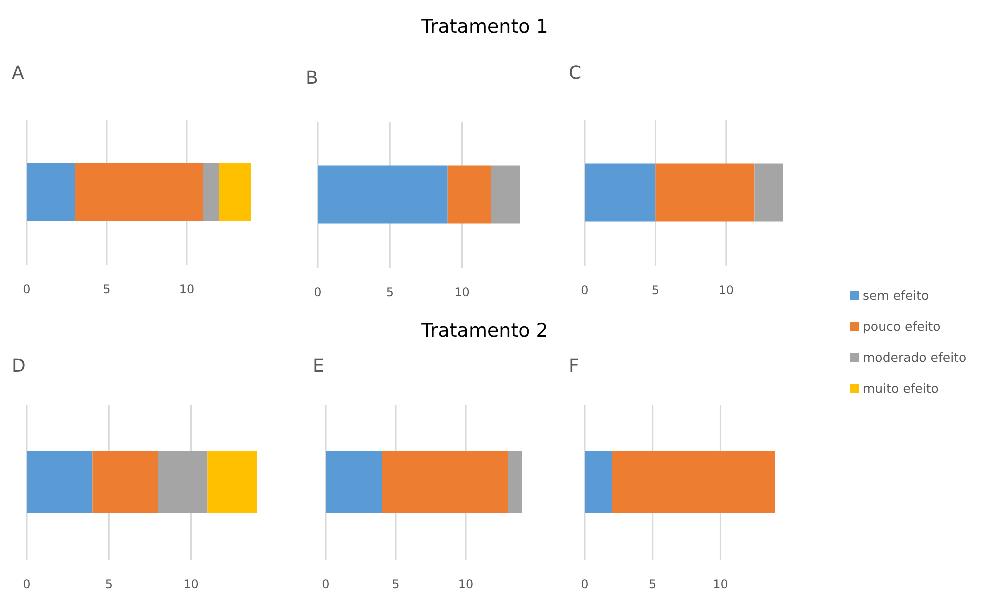 This screenshot has width=981, height=594. What do you see at coordinates (312, 78) in the screenshot?
I see `chart-title: B` at bounding box center [312, 78].